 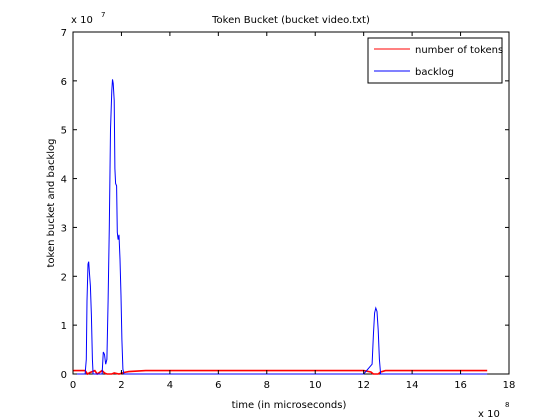 What do you see at coordinates (434, 72) in the screenshot?
I see `legend-label-backlog: backlog` at bounding box center [434, 72].